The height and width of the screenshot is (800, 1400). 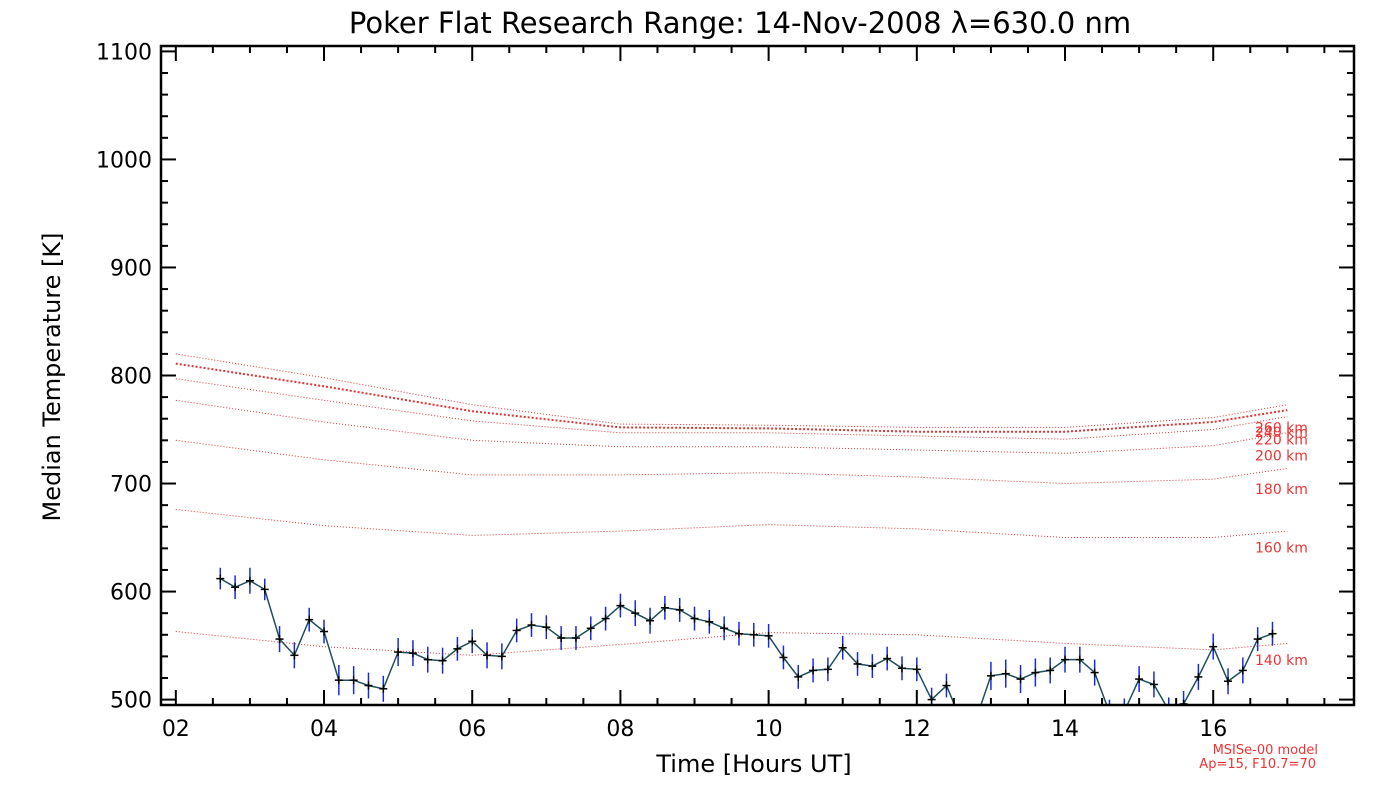 What do you see at coordinates (1281, 549) in the screenshot?
I see `model-curve-label: 160 km` at bounding box center [1281, 549].